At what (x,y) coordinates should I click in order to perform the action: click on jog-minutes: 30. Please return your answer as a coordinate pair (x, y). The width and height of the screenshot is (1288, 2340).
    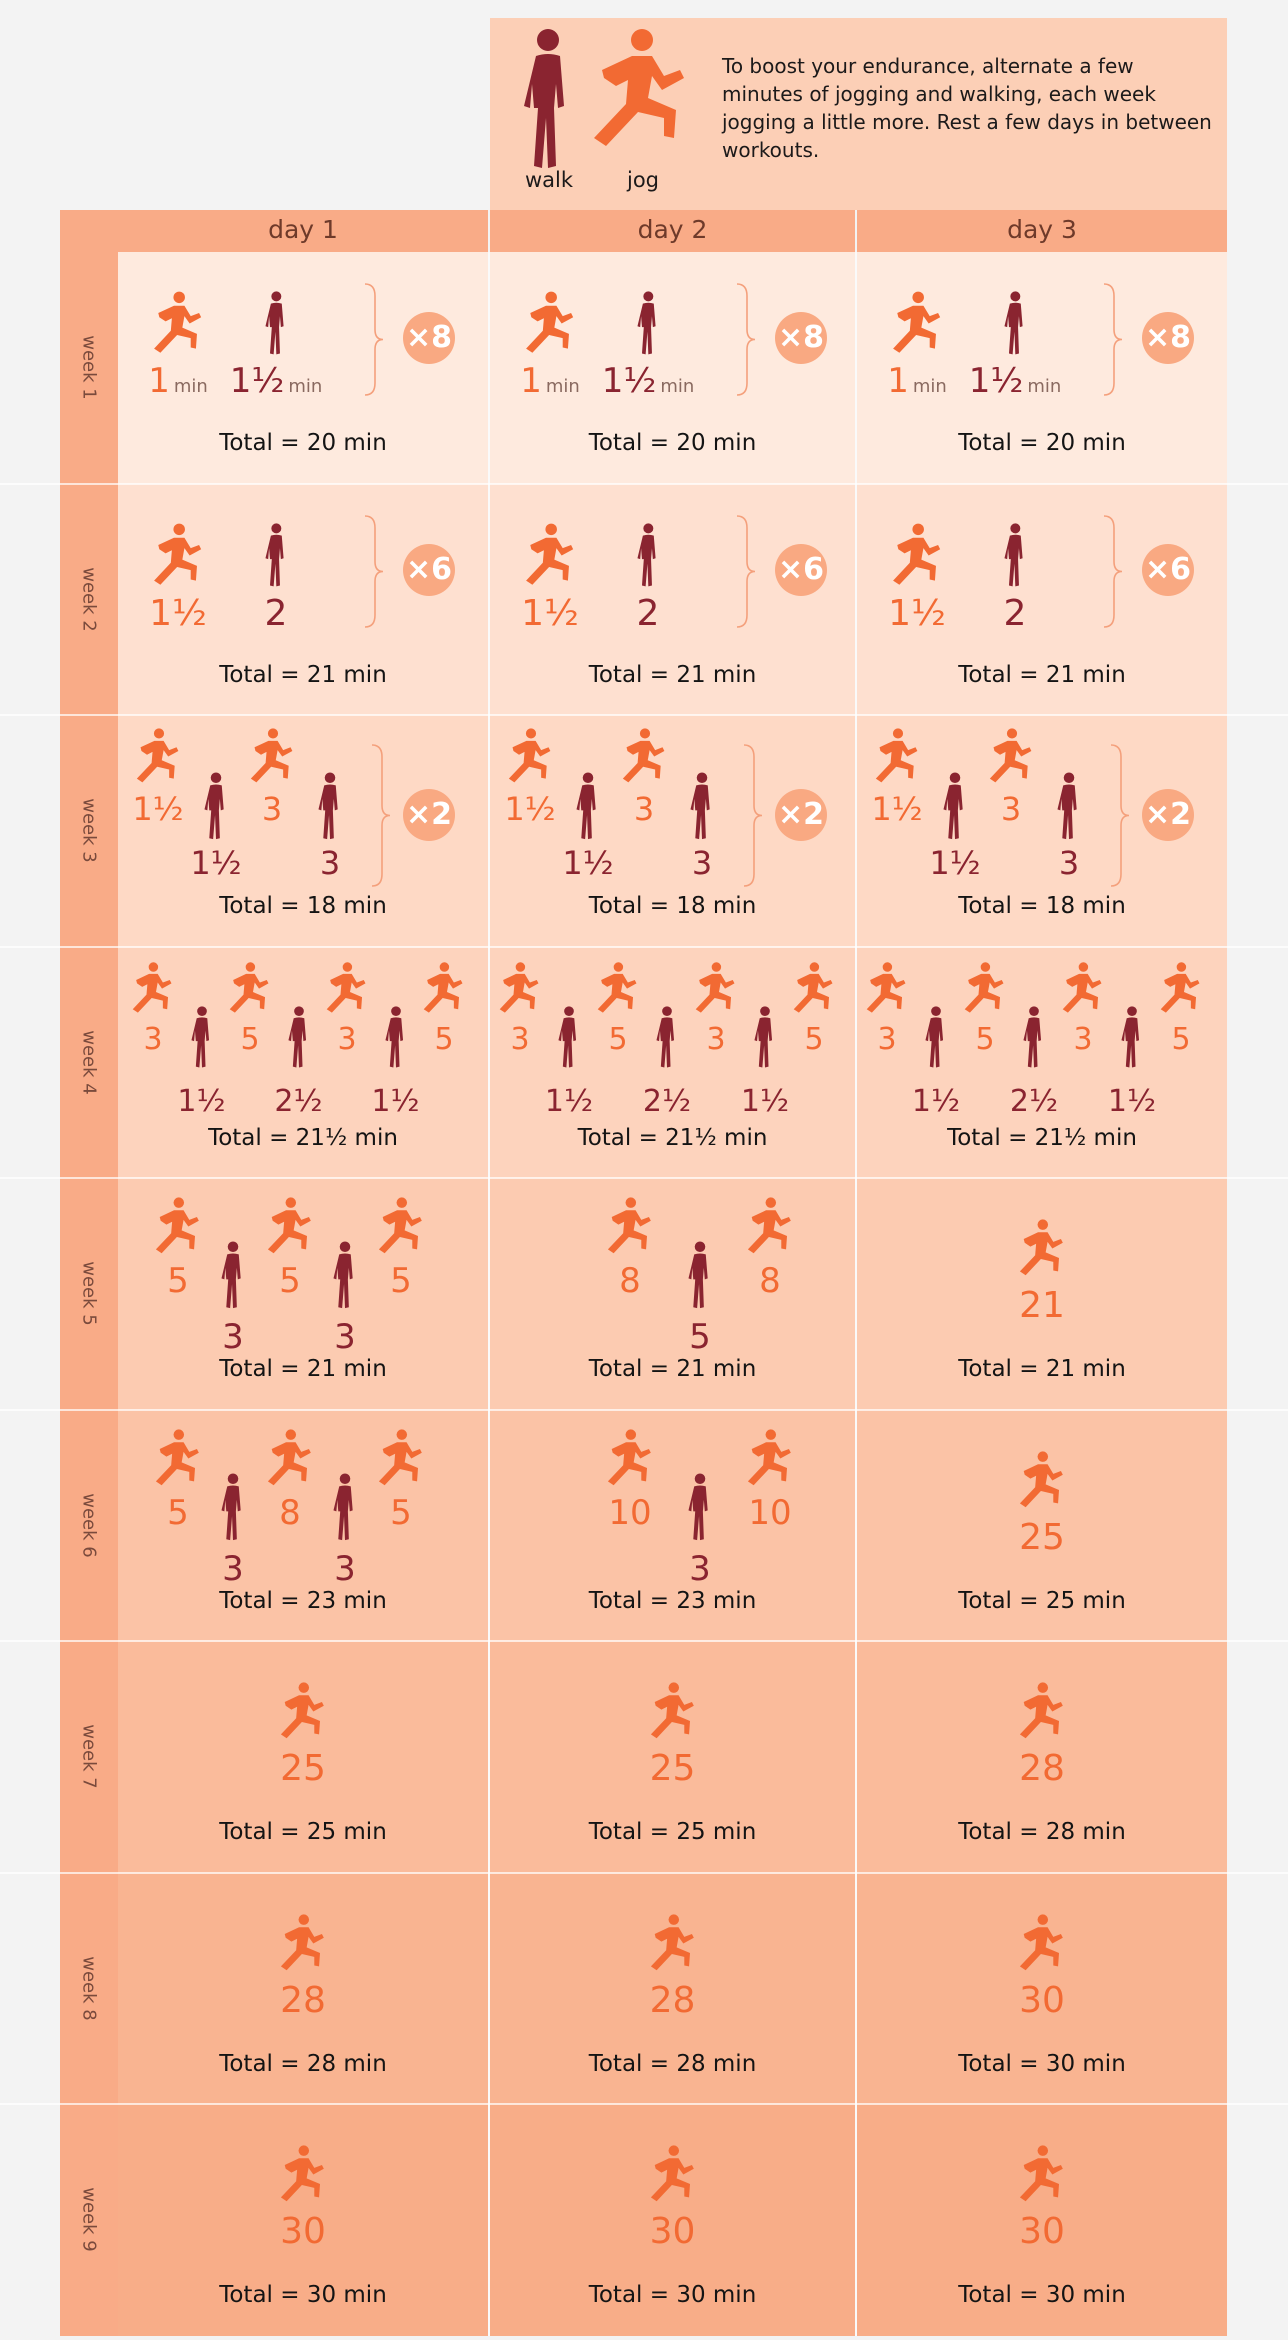
    Looking at the image, I should click on (303, 2231).